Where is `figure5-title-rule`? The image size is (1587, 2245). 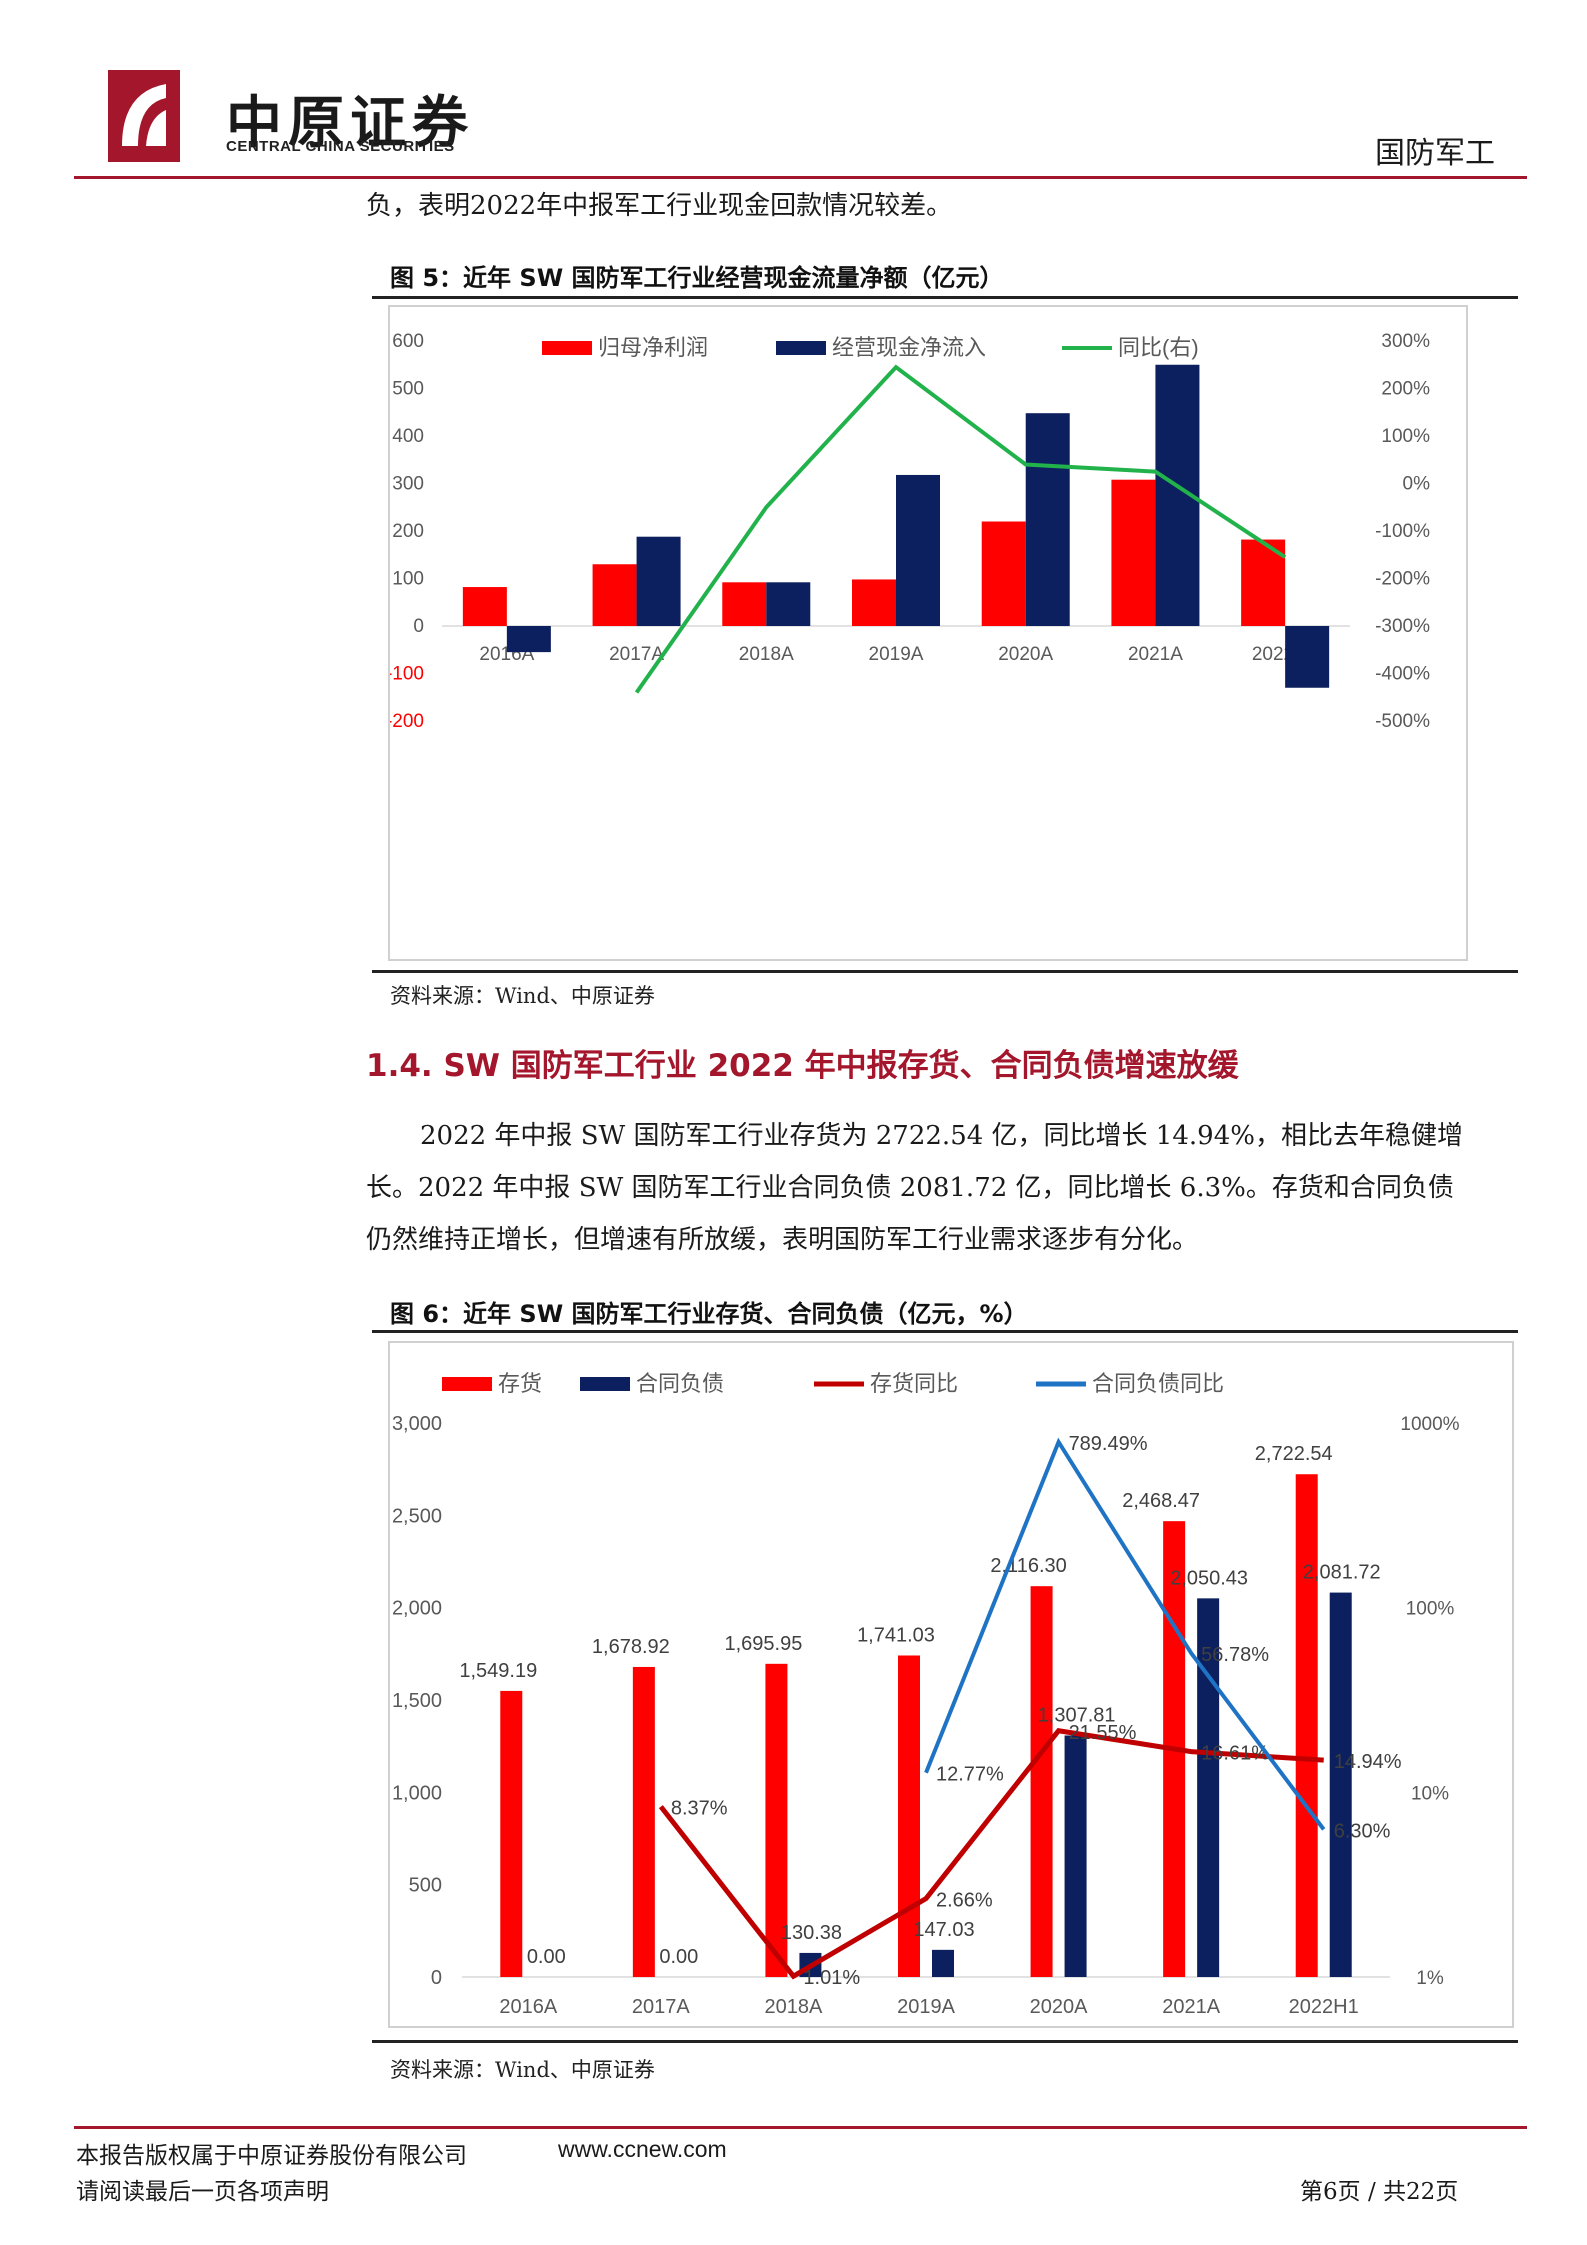
figure5-title-rule is located at coordinates (945, 297).